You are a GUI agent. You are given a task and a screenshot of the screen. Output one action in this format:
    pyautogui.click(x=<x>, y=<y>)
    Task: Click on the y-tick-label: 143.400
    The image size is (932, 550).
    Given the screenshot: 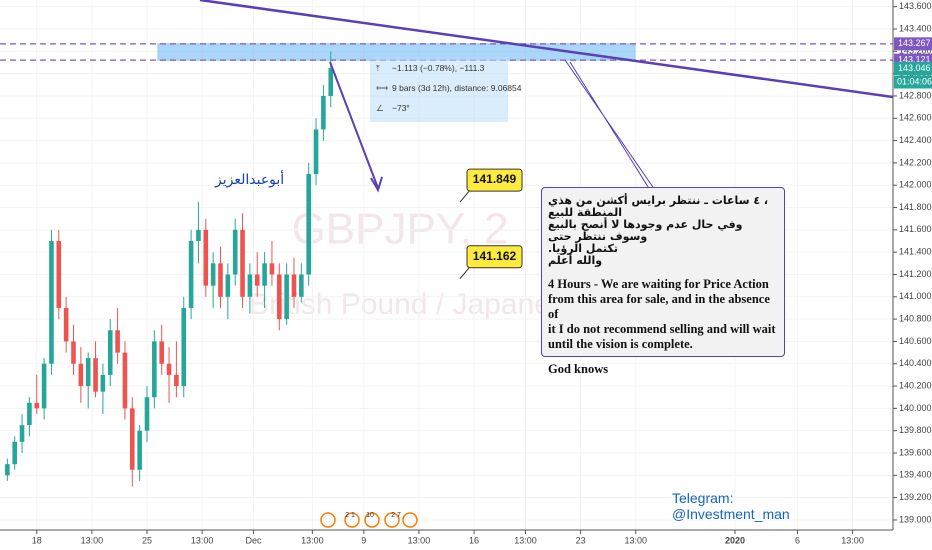 What is the action you would take?
    pyautogui.click(x=915, y=28)
    